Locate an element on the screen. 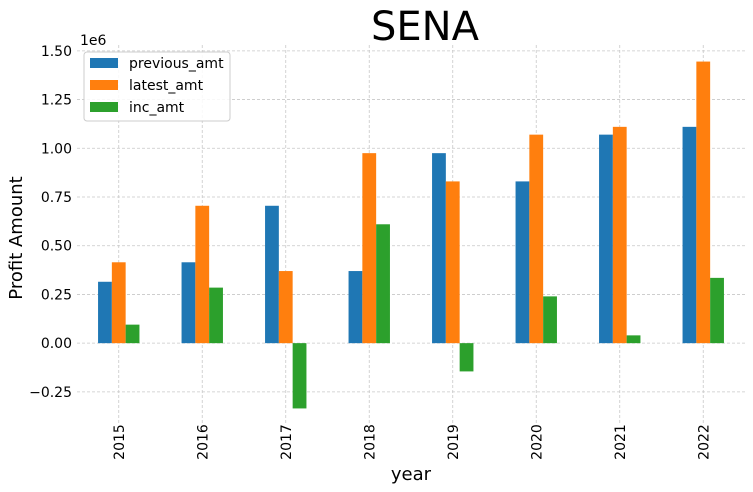  bar-inc_amt-2016 is located at coordinates (216, 315).